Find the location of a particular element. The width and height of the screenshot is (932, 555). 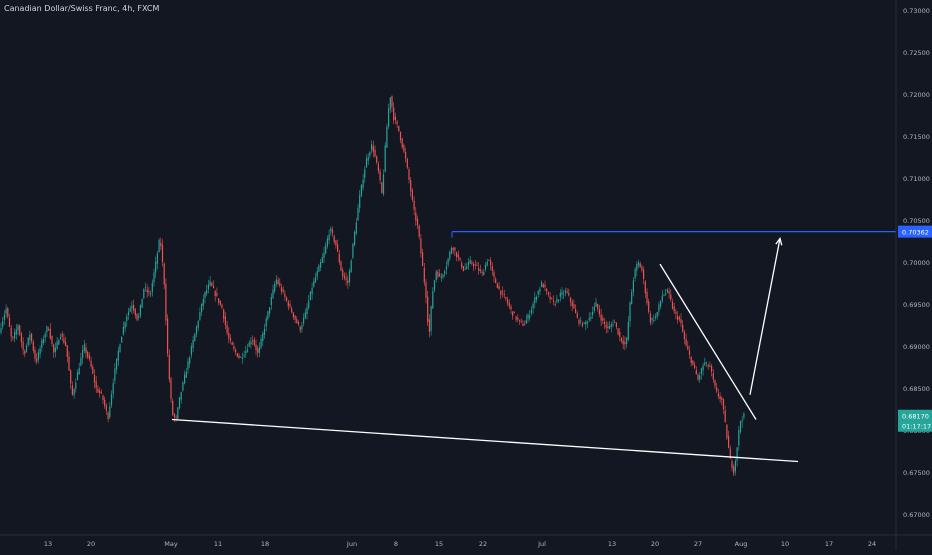

y-tick-label: 0.72500 is located at coordinates (916, 53).